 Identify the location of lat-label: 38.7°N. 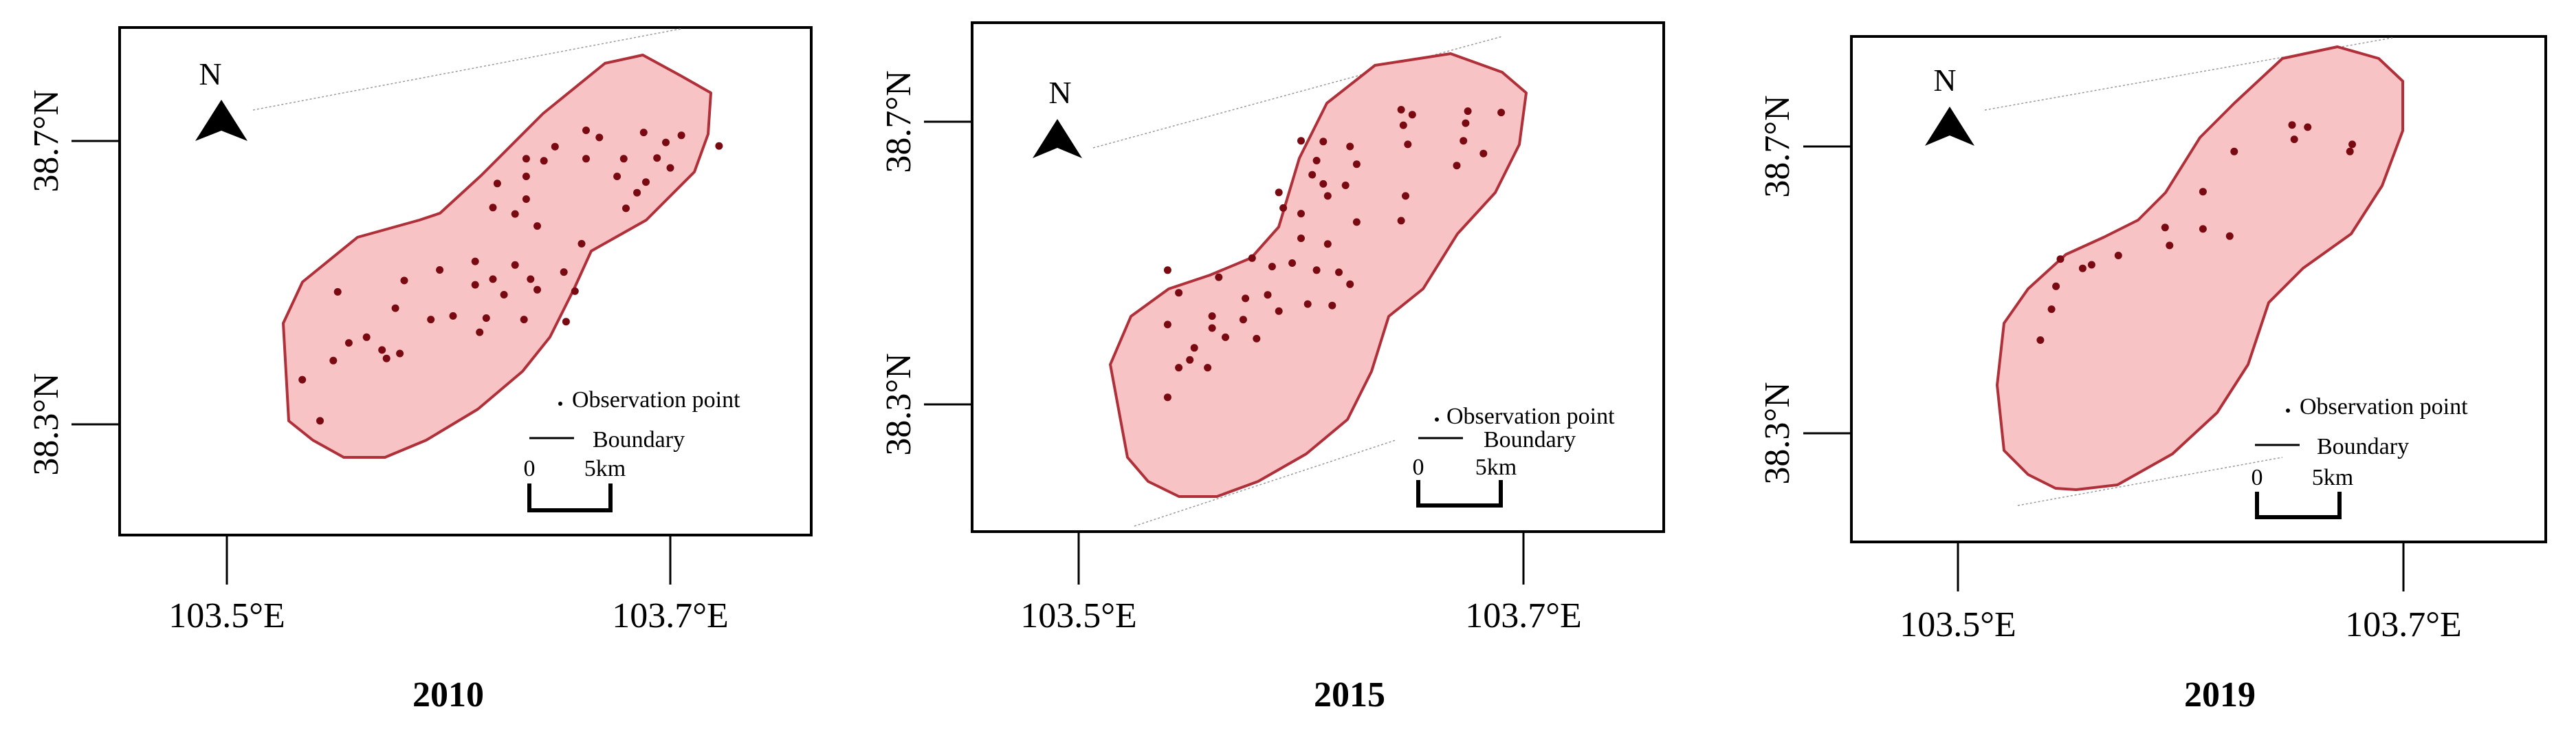
(46, 140).